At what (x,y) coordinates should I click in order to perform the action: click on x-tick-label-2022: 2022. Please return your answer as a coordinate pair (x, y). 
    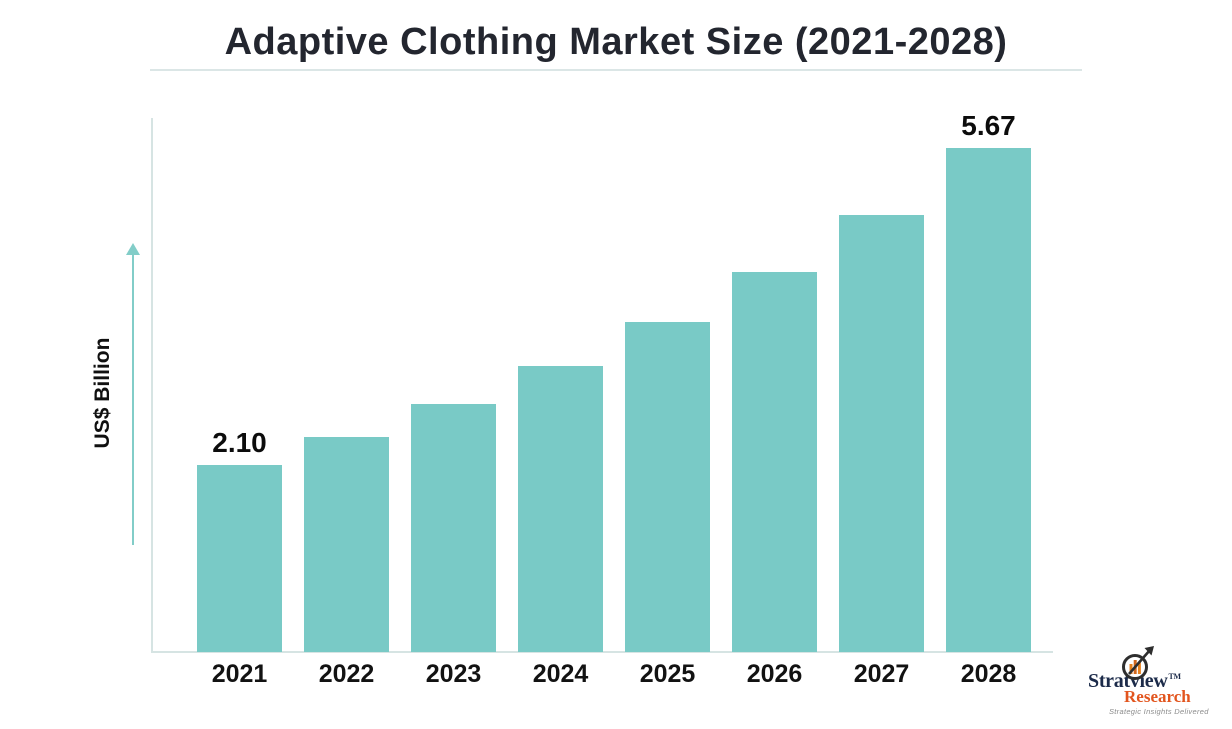
    Looking at the image, I should click on (346, 674).